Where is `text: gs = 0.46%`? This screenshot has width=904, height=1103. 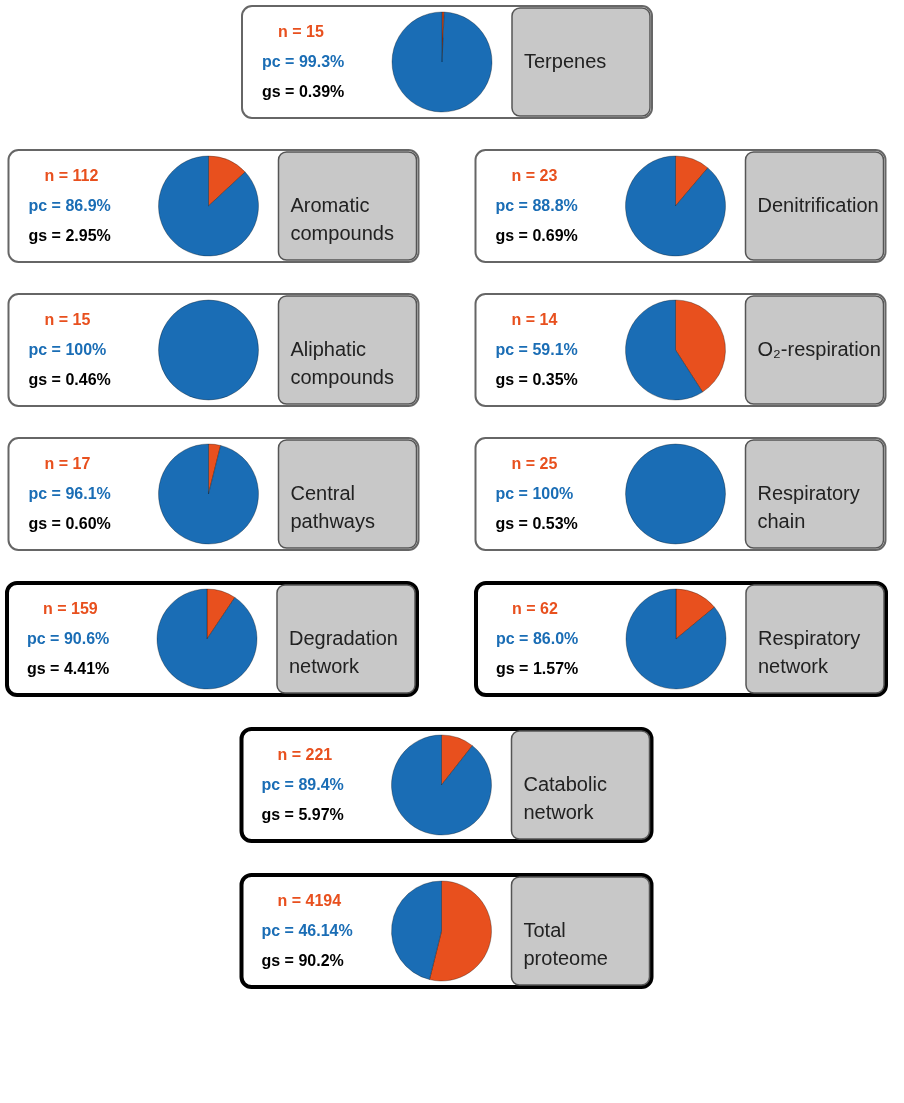
text: gs = 0.46% is located at coordinates (69, 379).